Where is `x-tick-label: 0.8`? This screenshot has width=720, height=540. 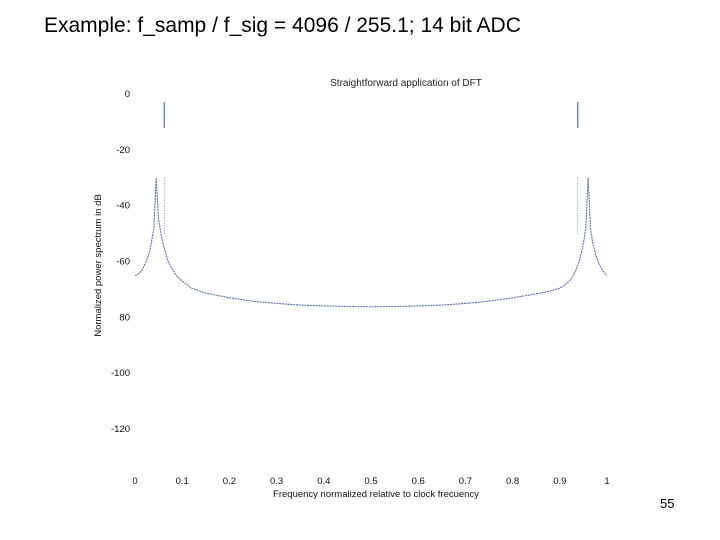
x-tick-label: 0.8 is located at coordinates (512, 481).